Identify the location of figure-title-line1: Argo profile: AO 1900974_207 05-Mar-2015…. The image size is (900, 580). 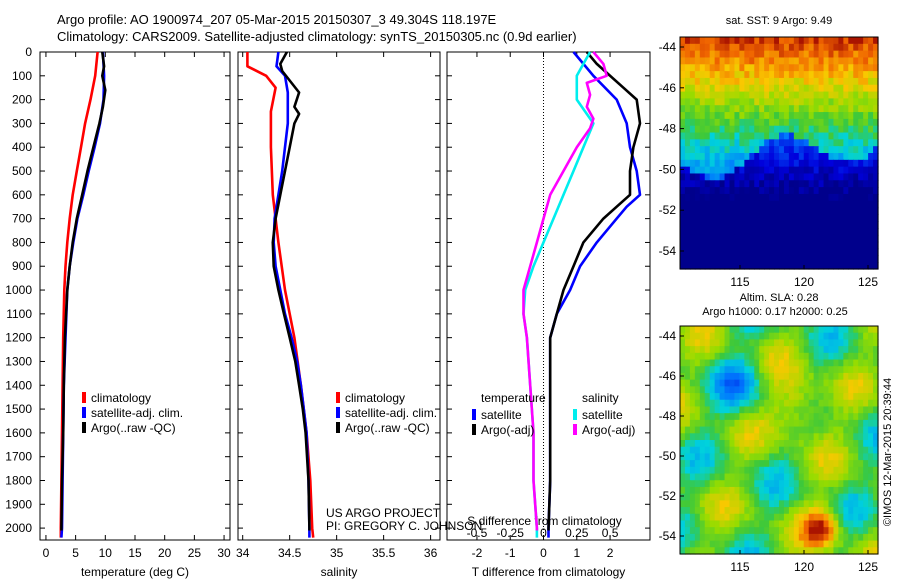
(277, 19).